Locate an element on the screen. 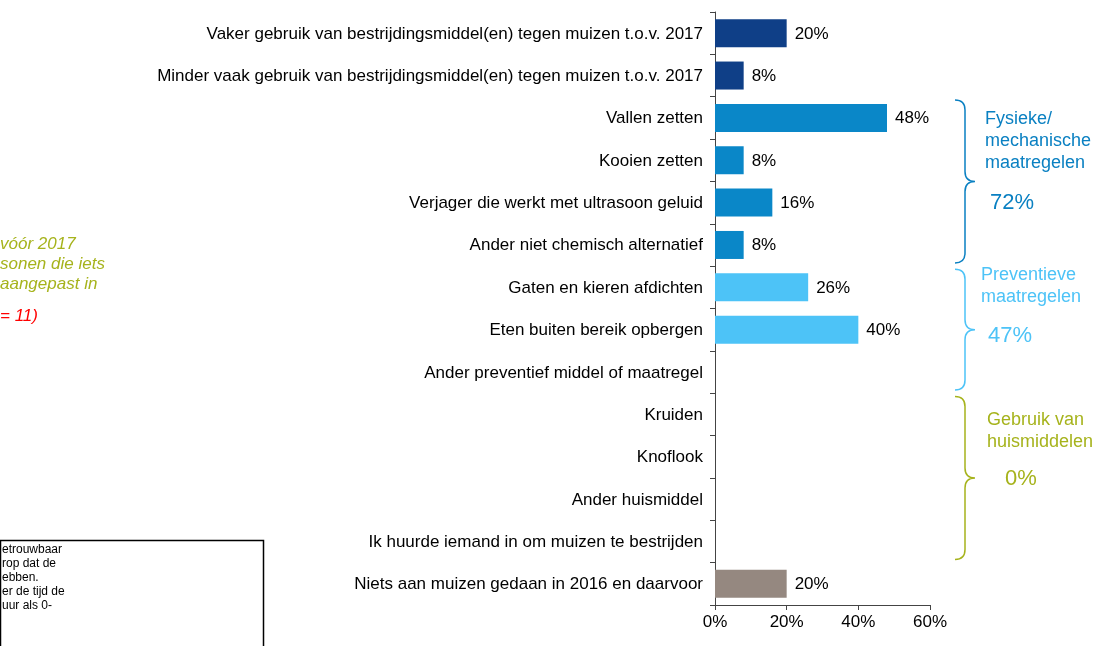 This screenshot has width=1114, height=646. y-tick-label: Ik huurde iemand in om muizen te bestrijden is located at coordinates (535, 541).